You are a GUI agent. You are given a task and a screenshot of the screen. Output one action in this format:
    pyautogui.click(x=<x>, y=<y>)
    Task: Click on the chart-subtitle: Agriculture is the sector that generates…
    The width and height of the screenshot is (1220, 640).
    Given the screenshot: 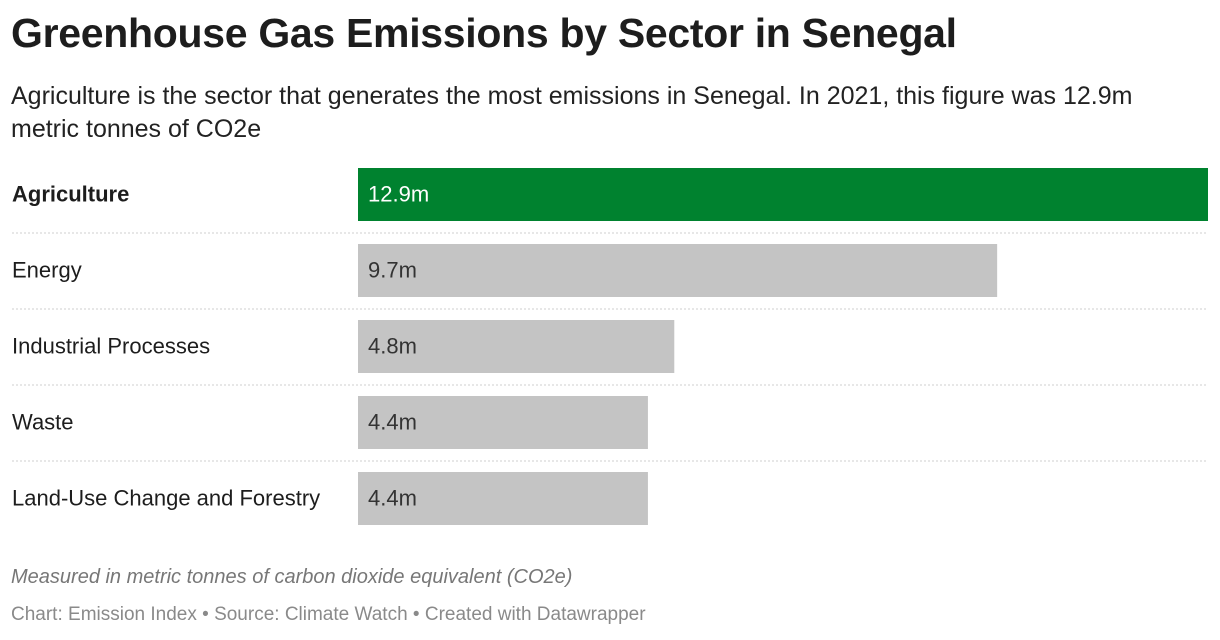 What is the action you would take?
    pyautogui.click(x=572, y=112)
    